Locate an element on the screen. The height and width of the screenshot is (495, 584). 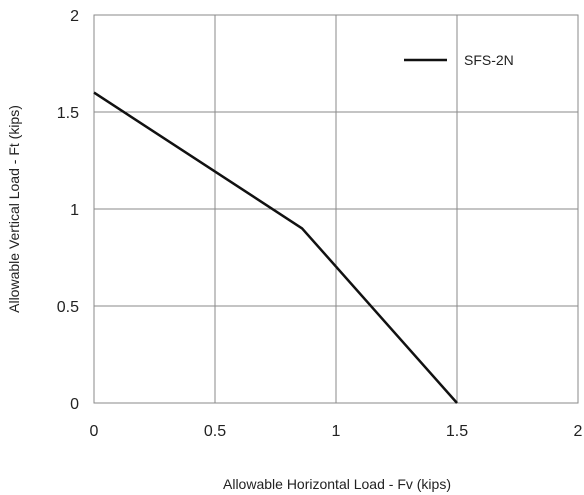
x-tick-label: 0 is located at coordinates (94, 431).